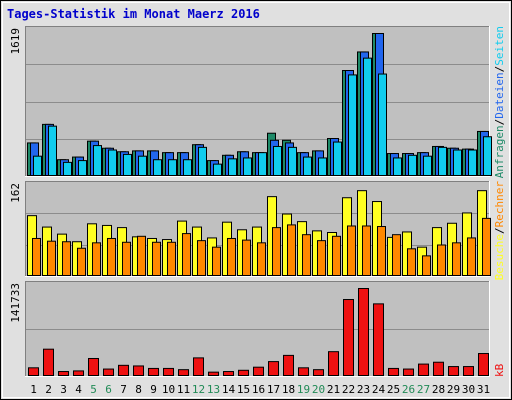 The image size is (512, 400). I want to click on y-max-label-mid: 162, so click(15, 193).